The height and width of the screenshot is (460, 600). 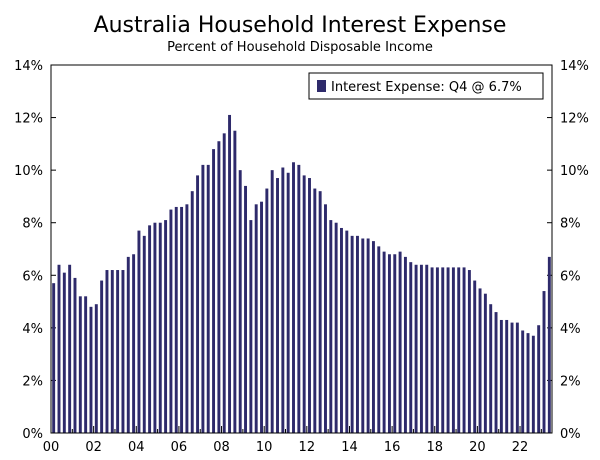 I want to click on y-tick-label-right: 14%, so click(x=574, y=66).